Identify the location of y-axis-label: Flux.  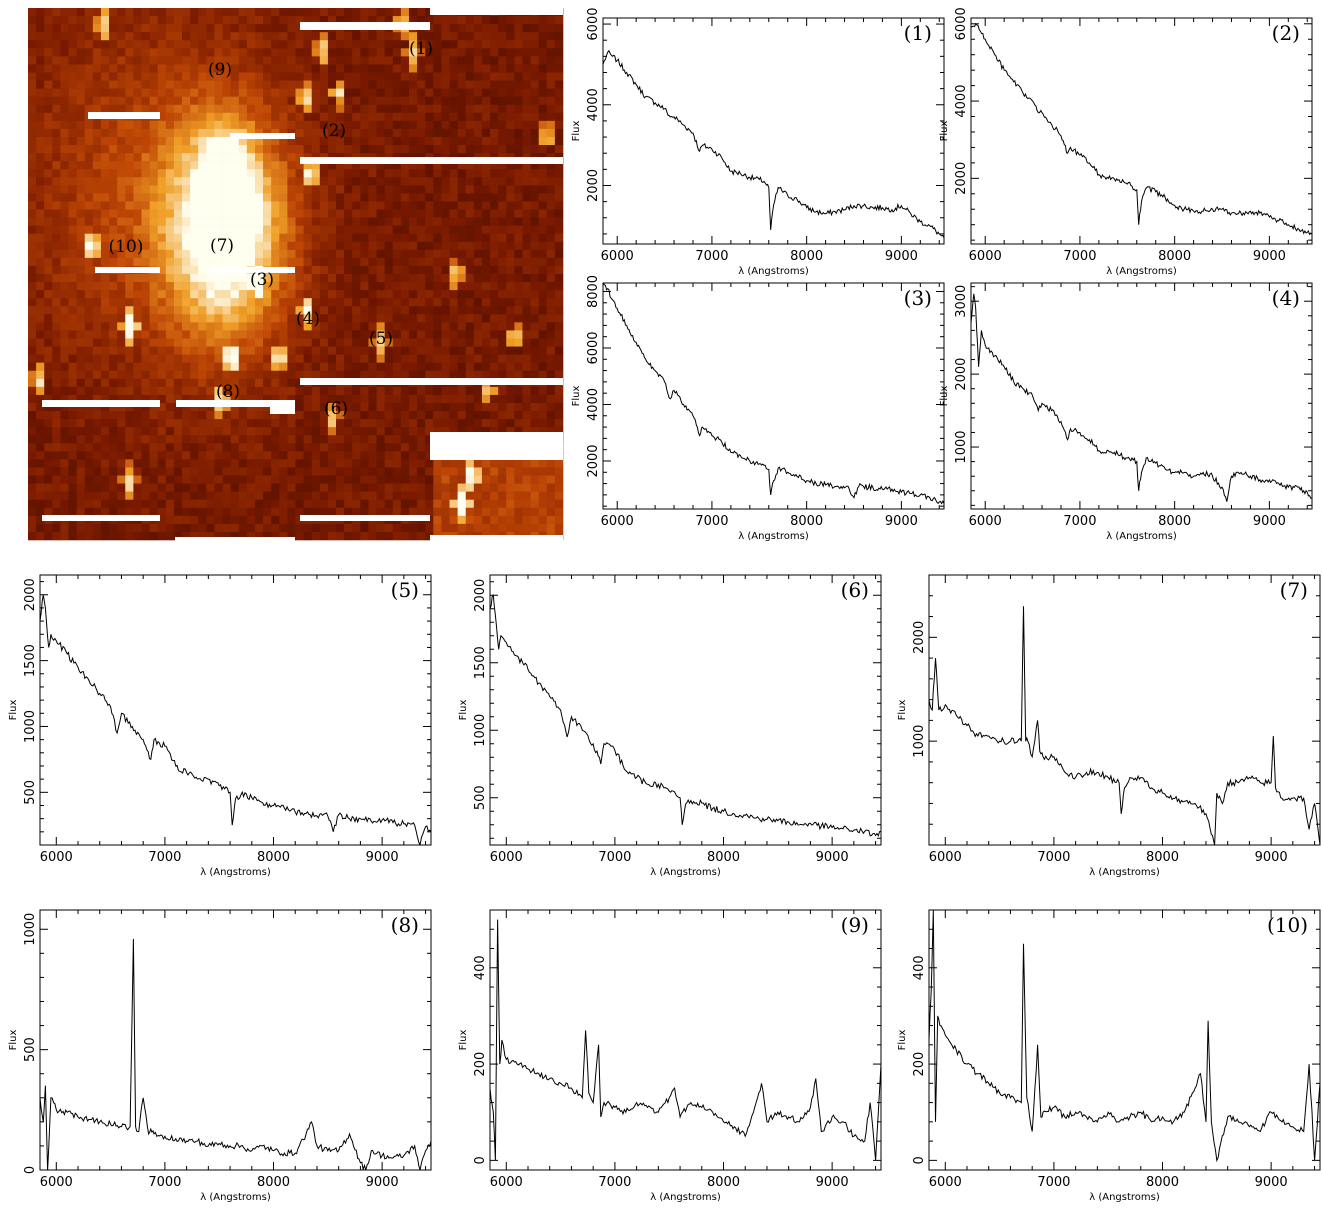
(13, 710).